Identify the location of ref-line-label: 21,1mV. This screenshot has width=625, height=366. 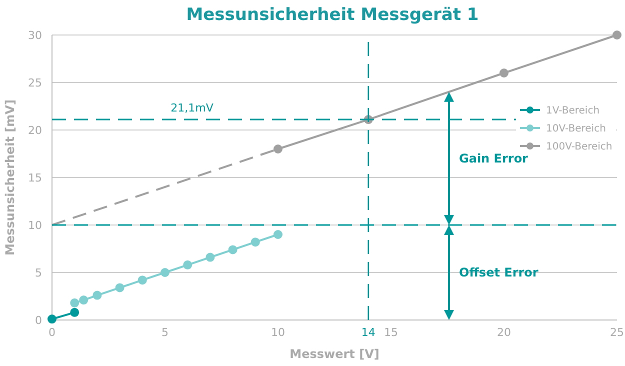
(192, 108).